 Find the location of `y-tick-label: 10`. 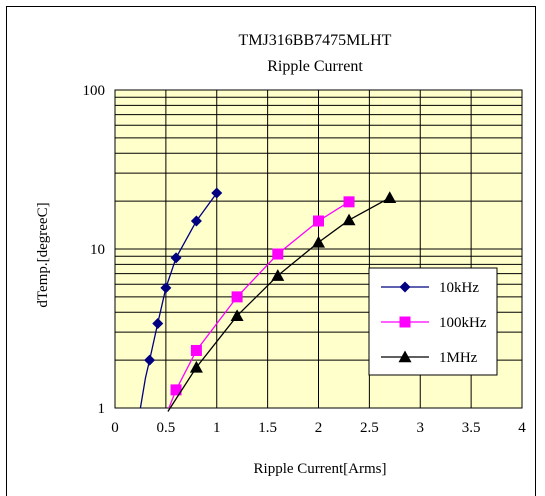

y-tick-label: 10 is located at coordinates (97, 250).